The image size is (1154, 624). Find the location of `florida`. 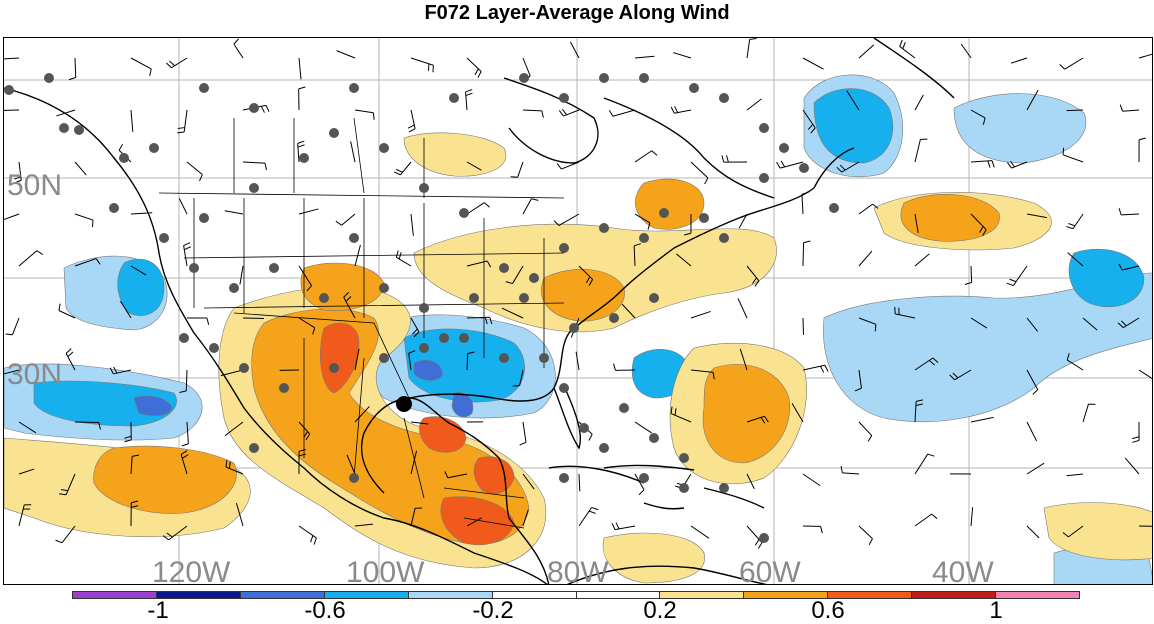

florida is located at coordinates (567, 417).